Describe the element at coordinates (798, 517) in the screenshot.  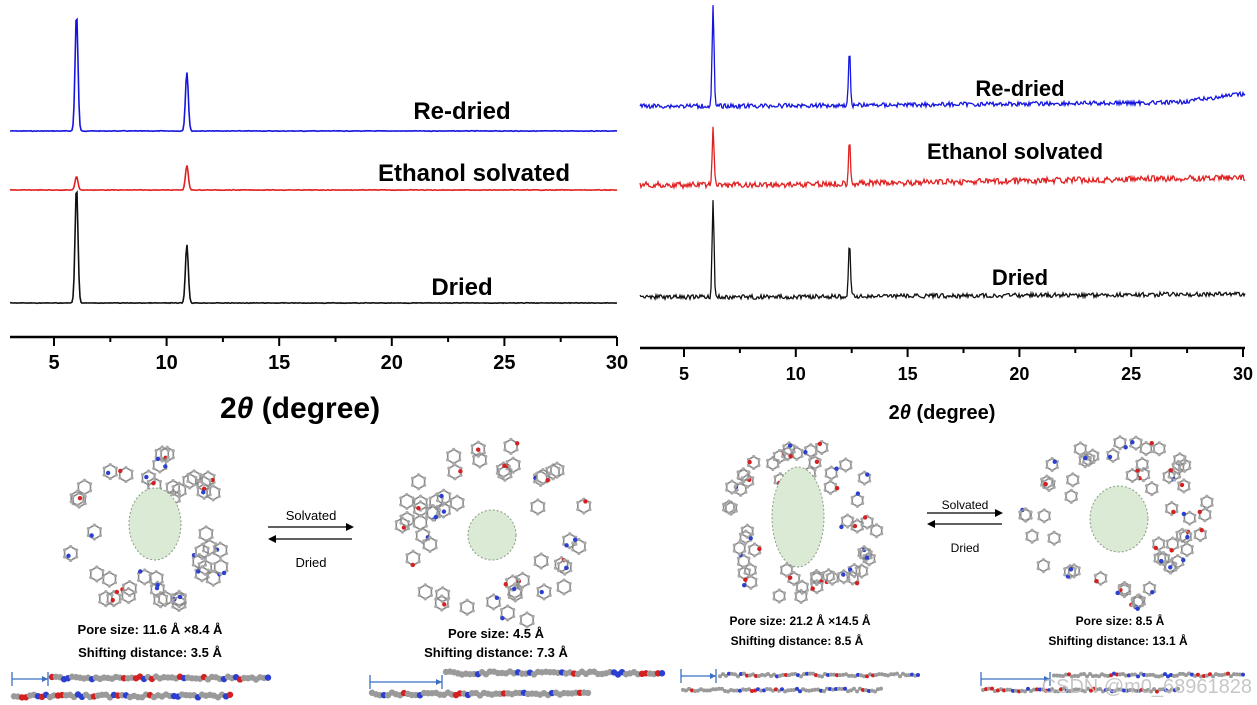
I see `pore-ellipse` at that location.